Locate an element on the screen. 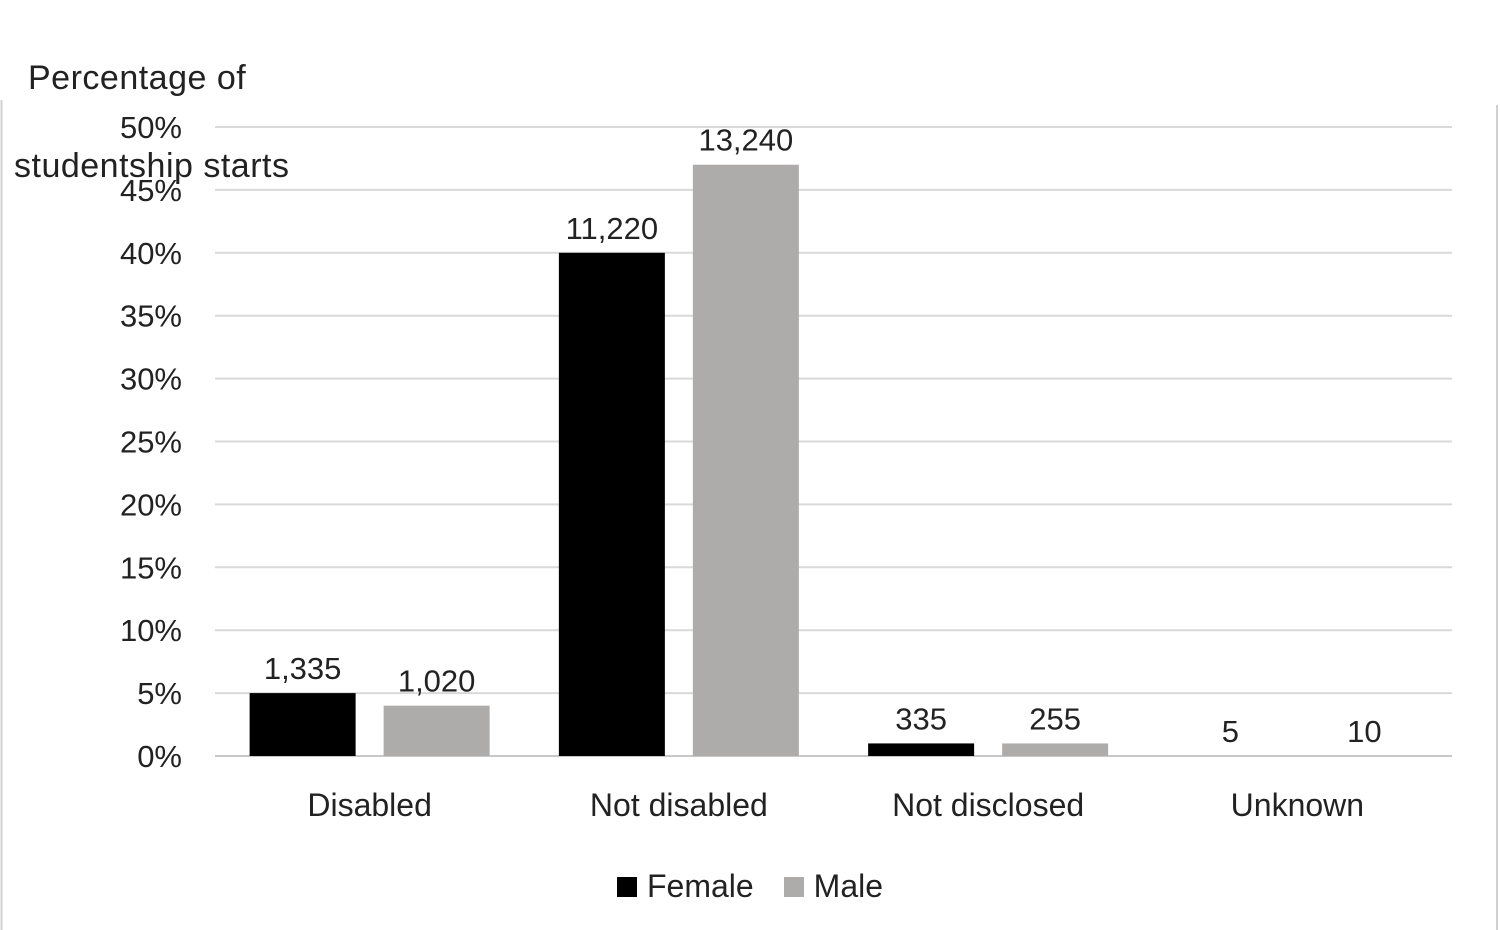 This screenshot has width=1500, height=930. y-tick-label: 35% is located at coordinates (151, 316).